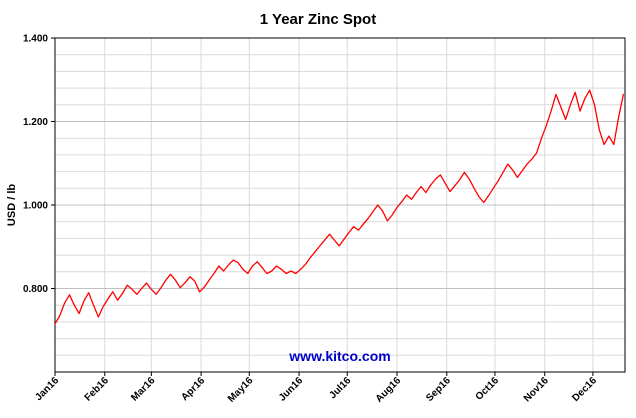 This screenshot has width=636, height=418. Describe the element at coordinates (35, 289) in the screenshot. I see `y-tick-label: 0.800` at that location.